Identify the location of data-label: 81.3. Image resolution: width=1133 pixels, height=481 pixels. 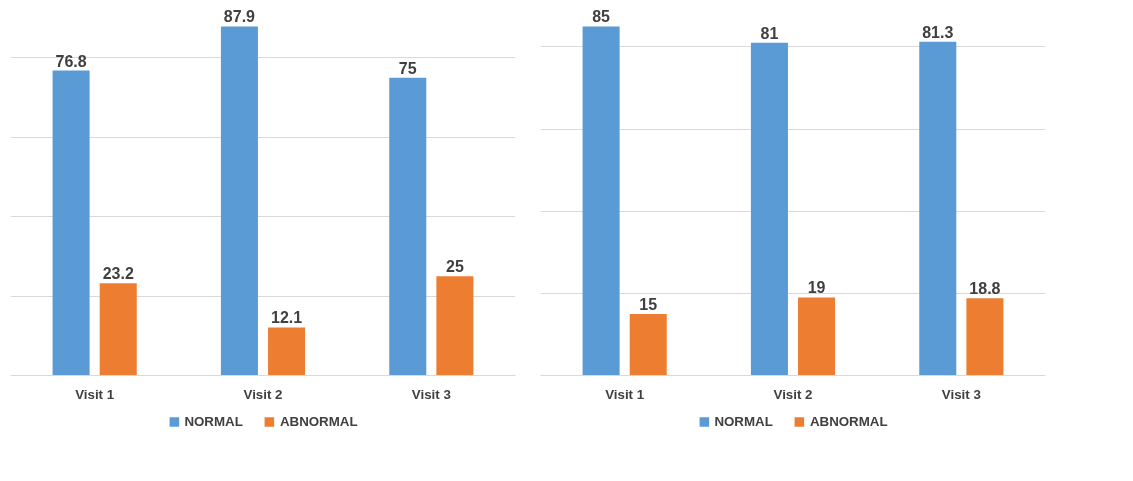
(938, 32).